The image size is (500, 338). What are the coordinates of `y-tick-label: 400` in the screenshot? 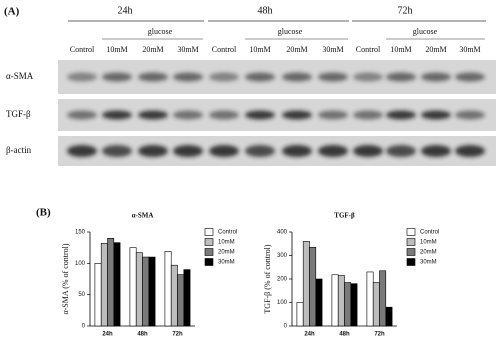 It's located at (282, 233).